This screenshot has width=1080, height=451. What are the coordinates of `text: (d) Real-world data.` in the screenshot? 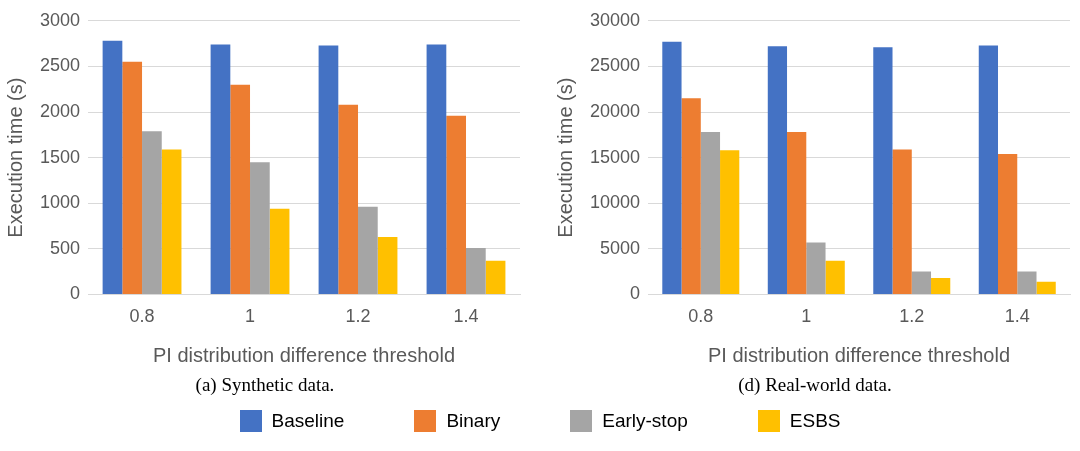 It's located at (815, 385).